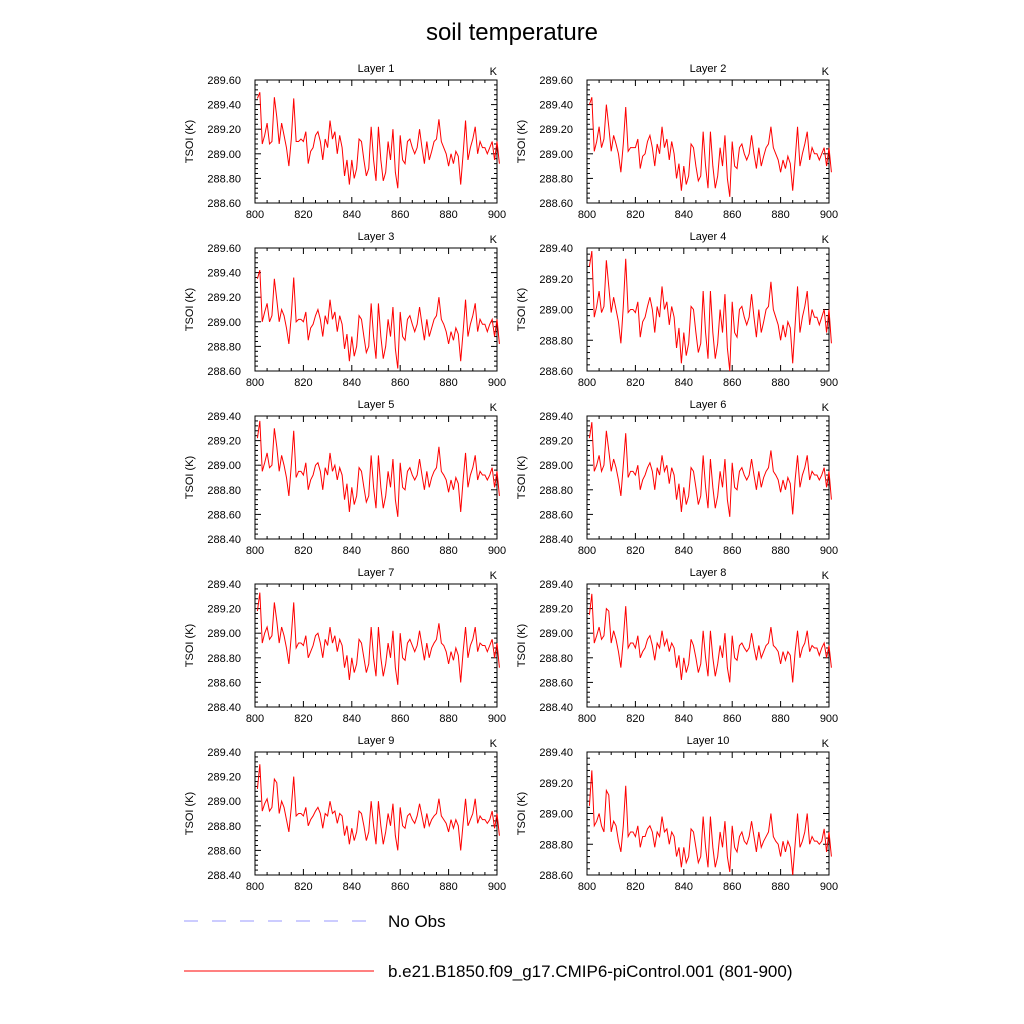 The image size is (1024, 1024). Describe the element at coordinates (708, 237) in the screenshot. I see `panel-title: Layer 4` at that location.